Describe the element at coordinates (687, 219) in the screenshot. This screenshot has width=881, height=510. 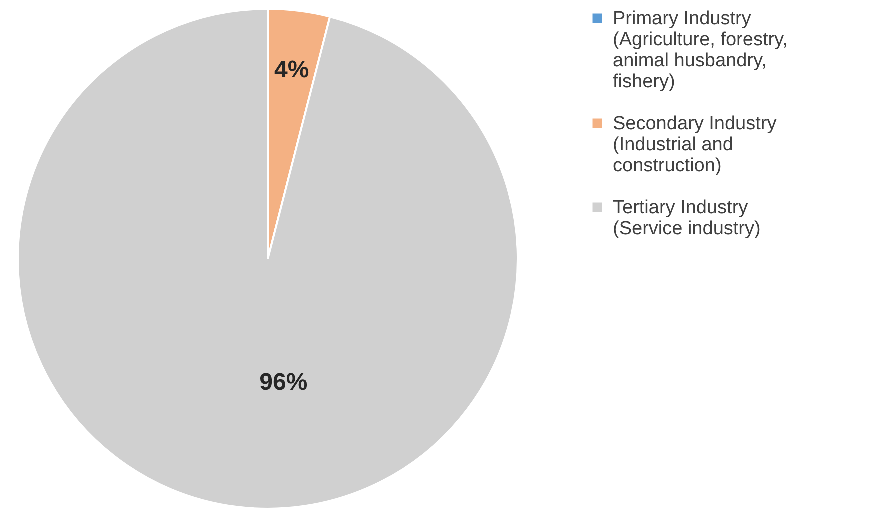
I see `legend-label: Tertiary Industry (Service industry)` at that location.